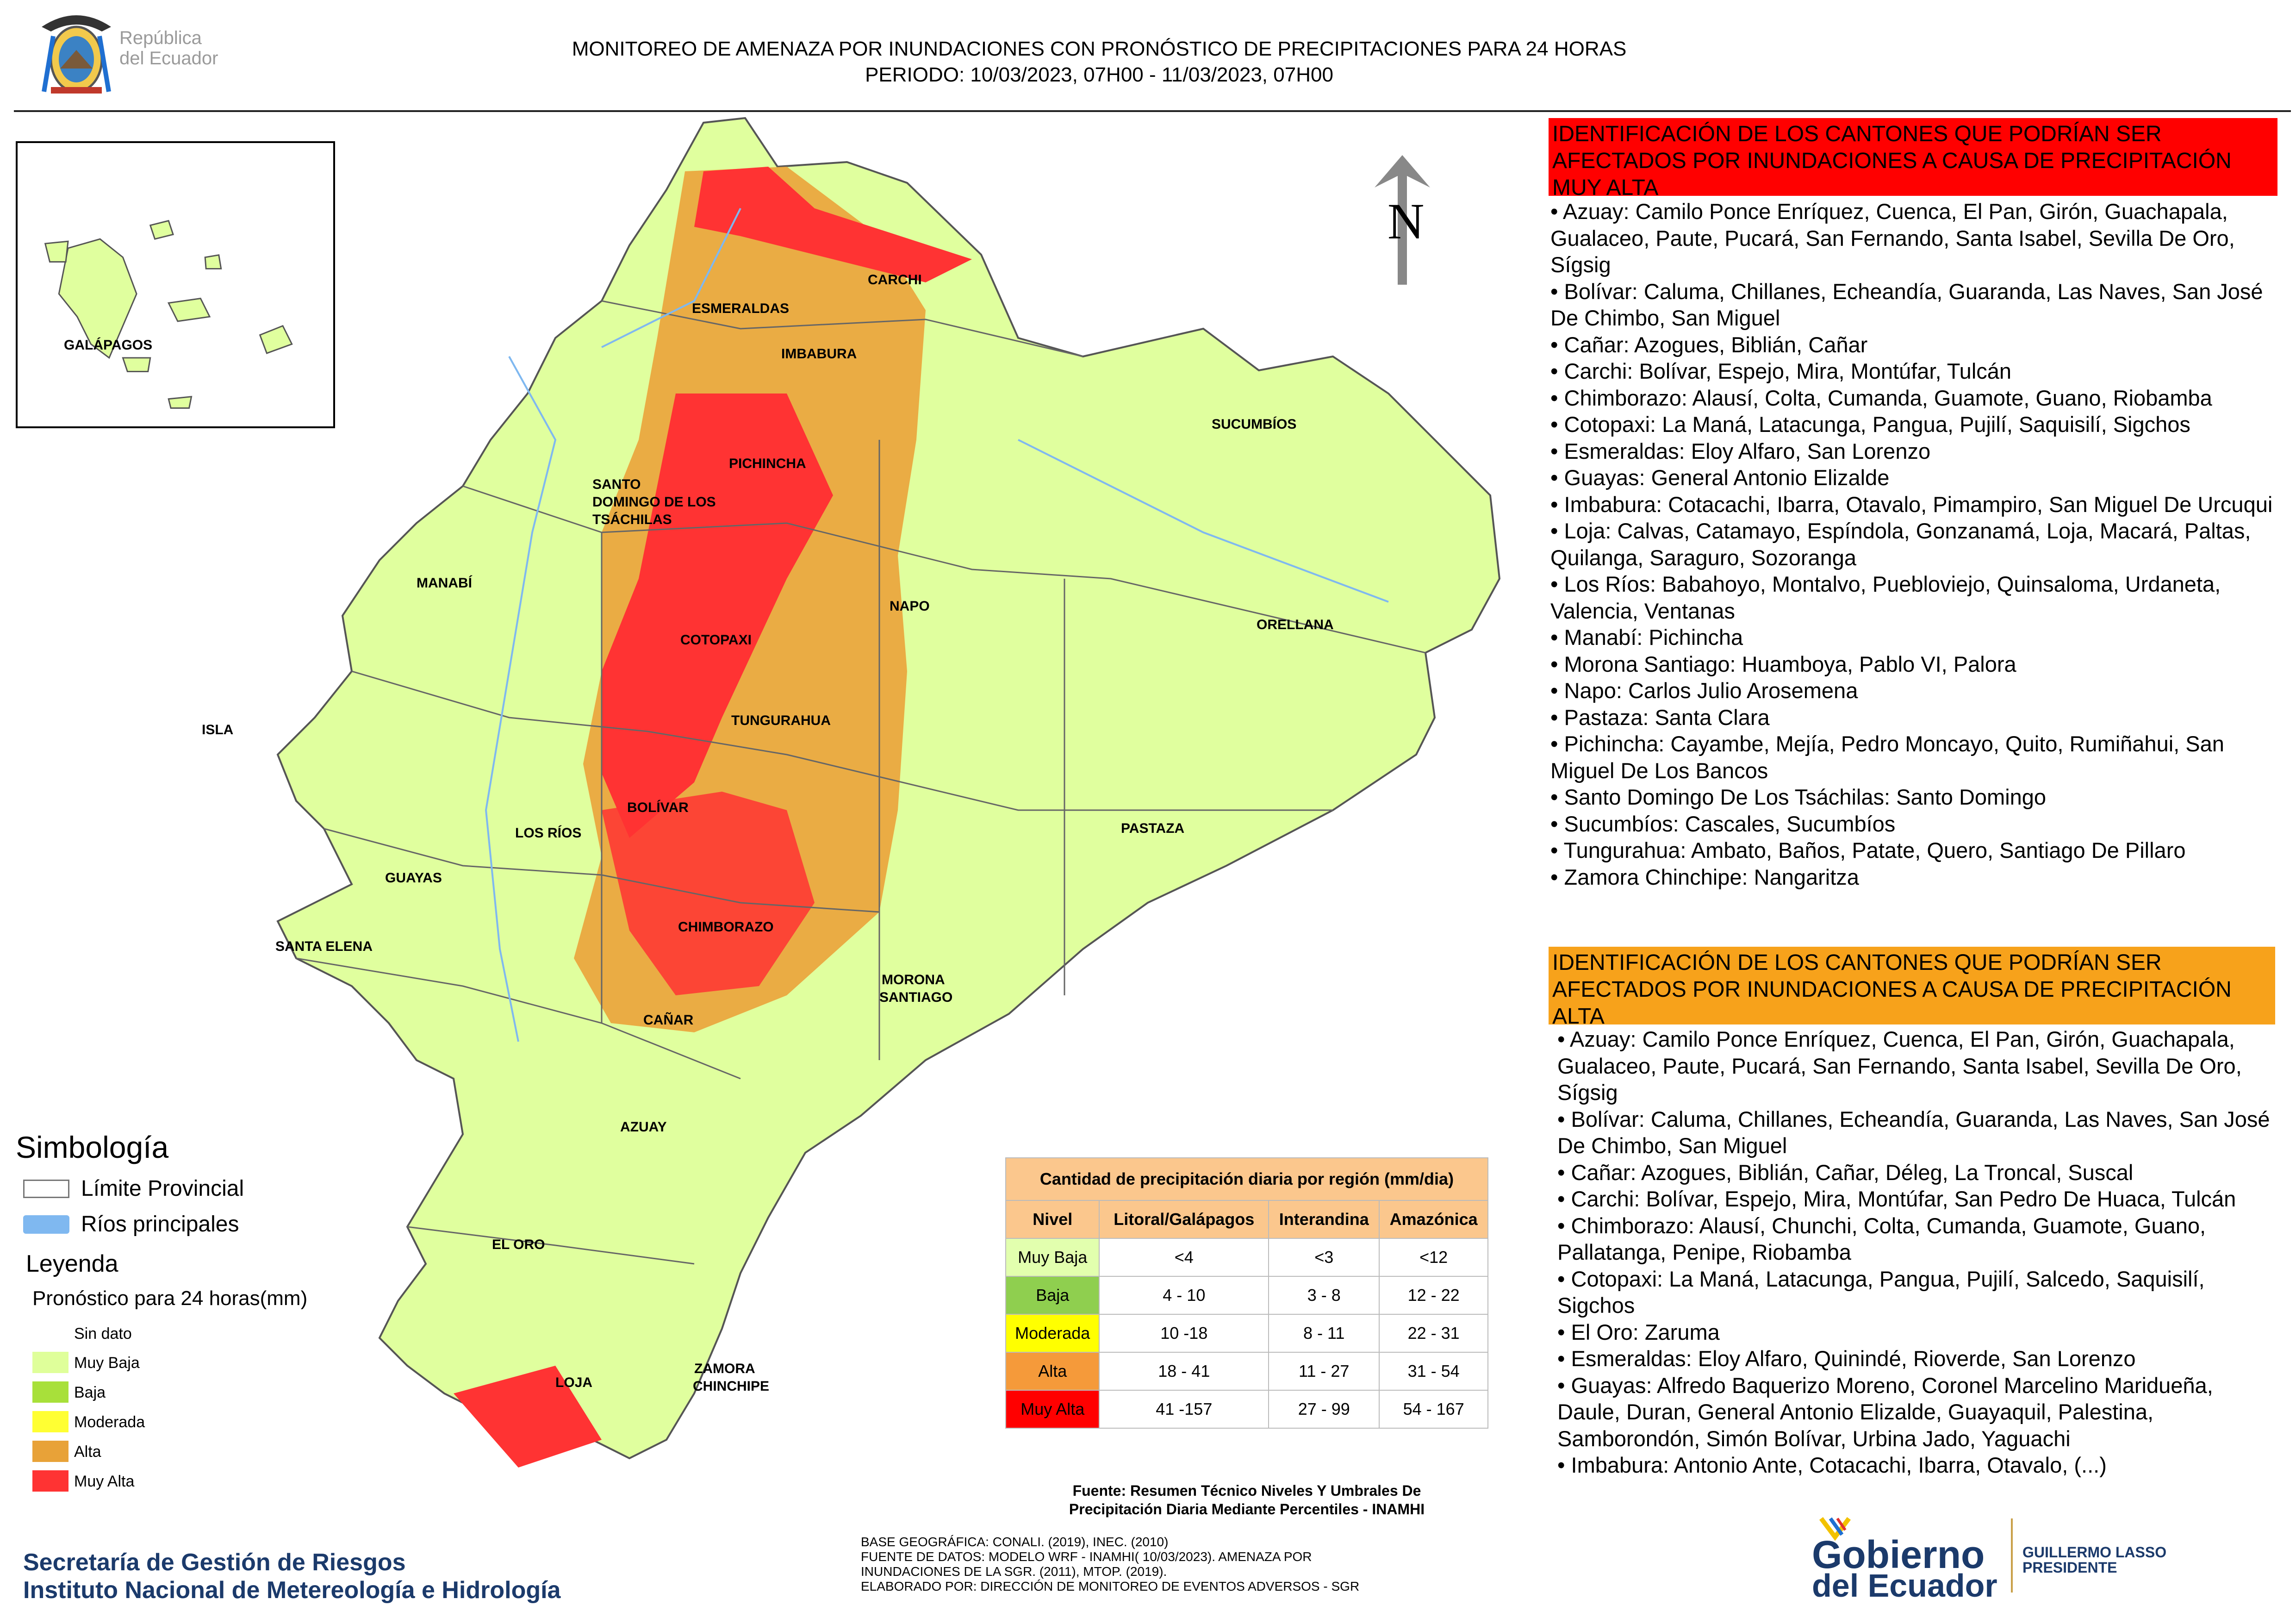 This screenshot has height=1624, width=2296. I want to click on rios-swatch, so click(46, 1224).